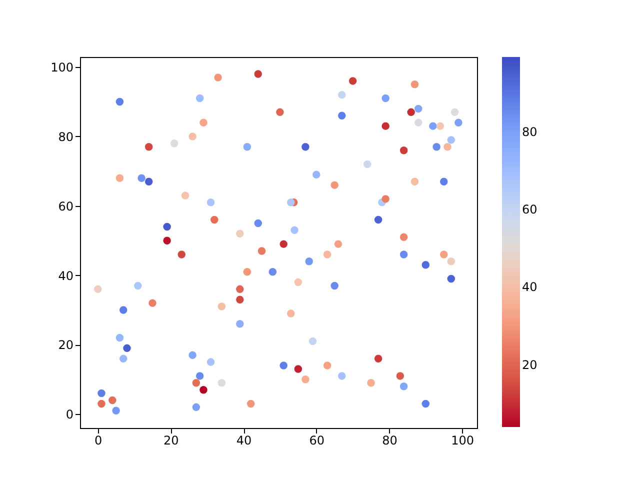  What do you see at coordinates (390, 441) in the screenshot?
I see `x-tick-label: 80` at bounding box center [390, 441].